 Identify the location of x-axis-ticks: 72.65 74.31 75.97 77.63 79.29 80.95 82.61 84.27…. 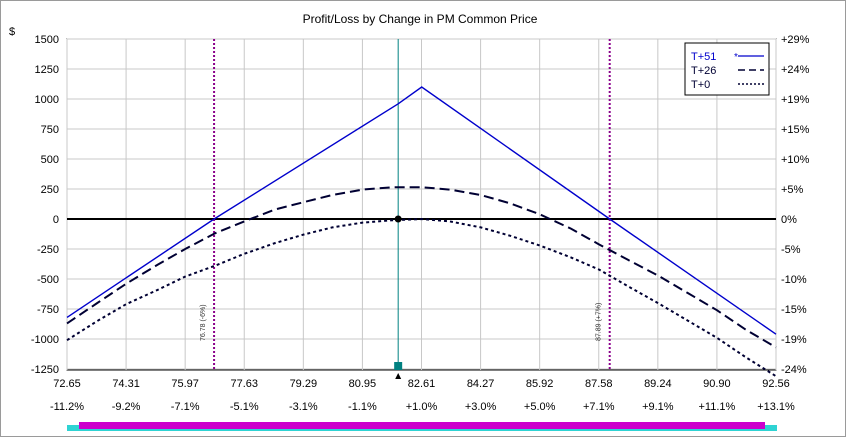
(421, 384).